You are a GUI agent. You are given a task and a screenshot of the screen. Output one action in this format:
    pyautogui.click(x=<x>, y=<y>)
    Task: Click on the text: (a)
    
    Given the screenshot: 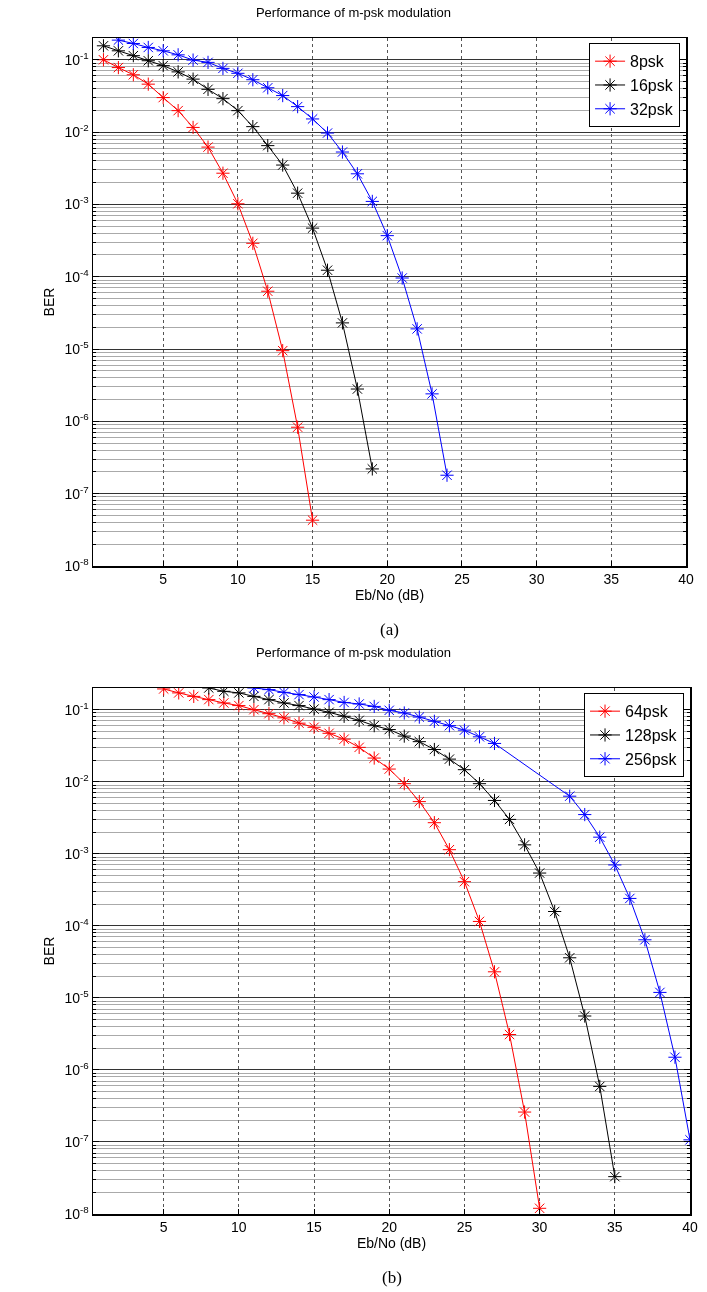 What is the action you would take?
    pyautogui.click(x=389, y=629)
    